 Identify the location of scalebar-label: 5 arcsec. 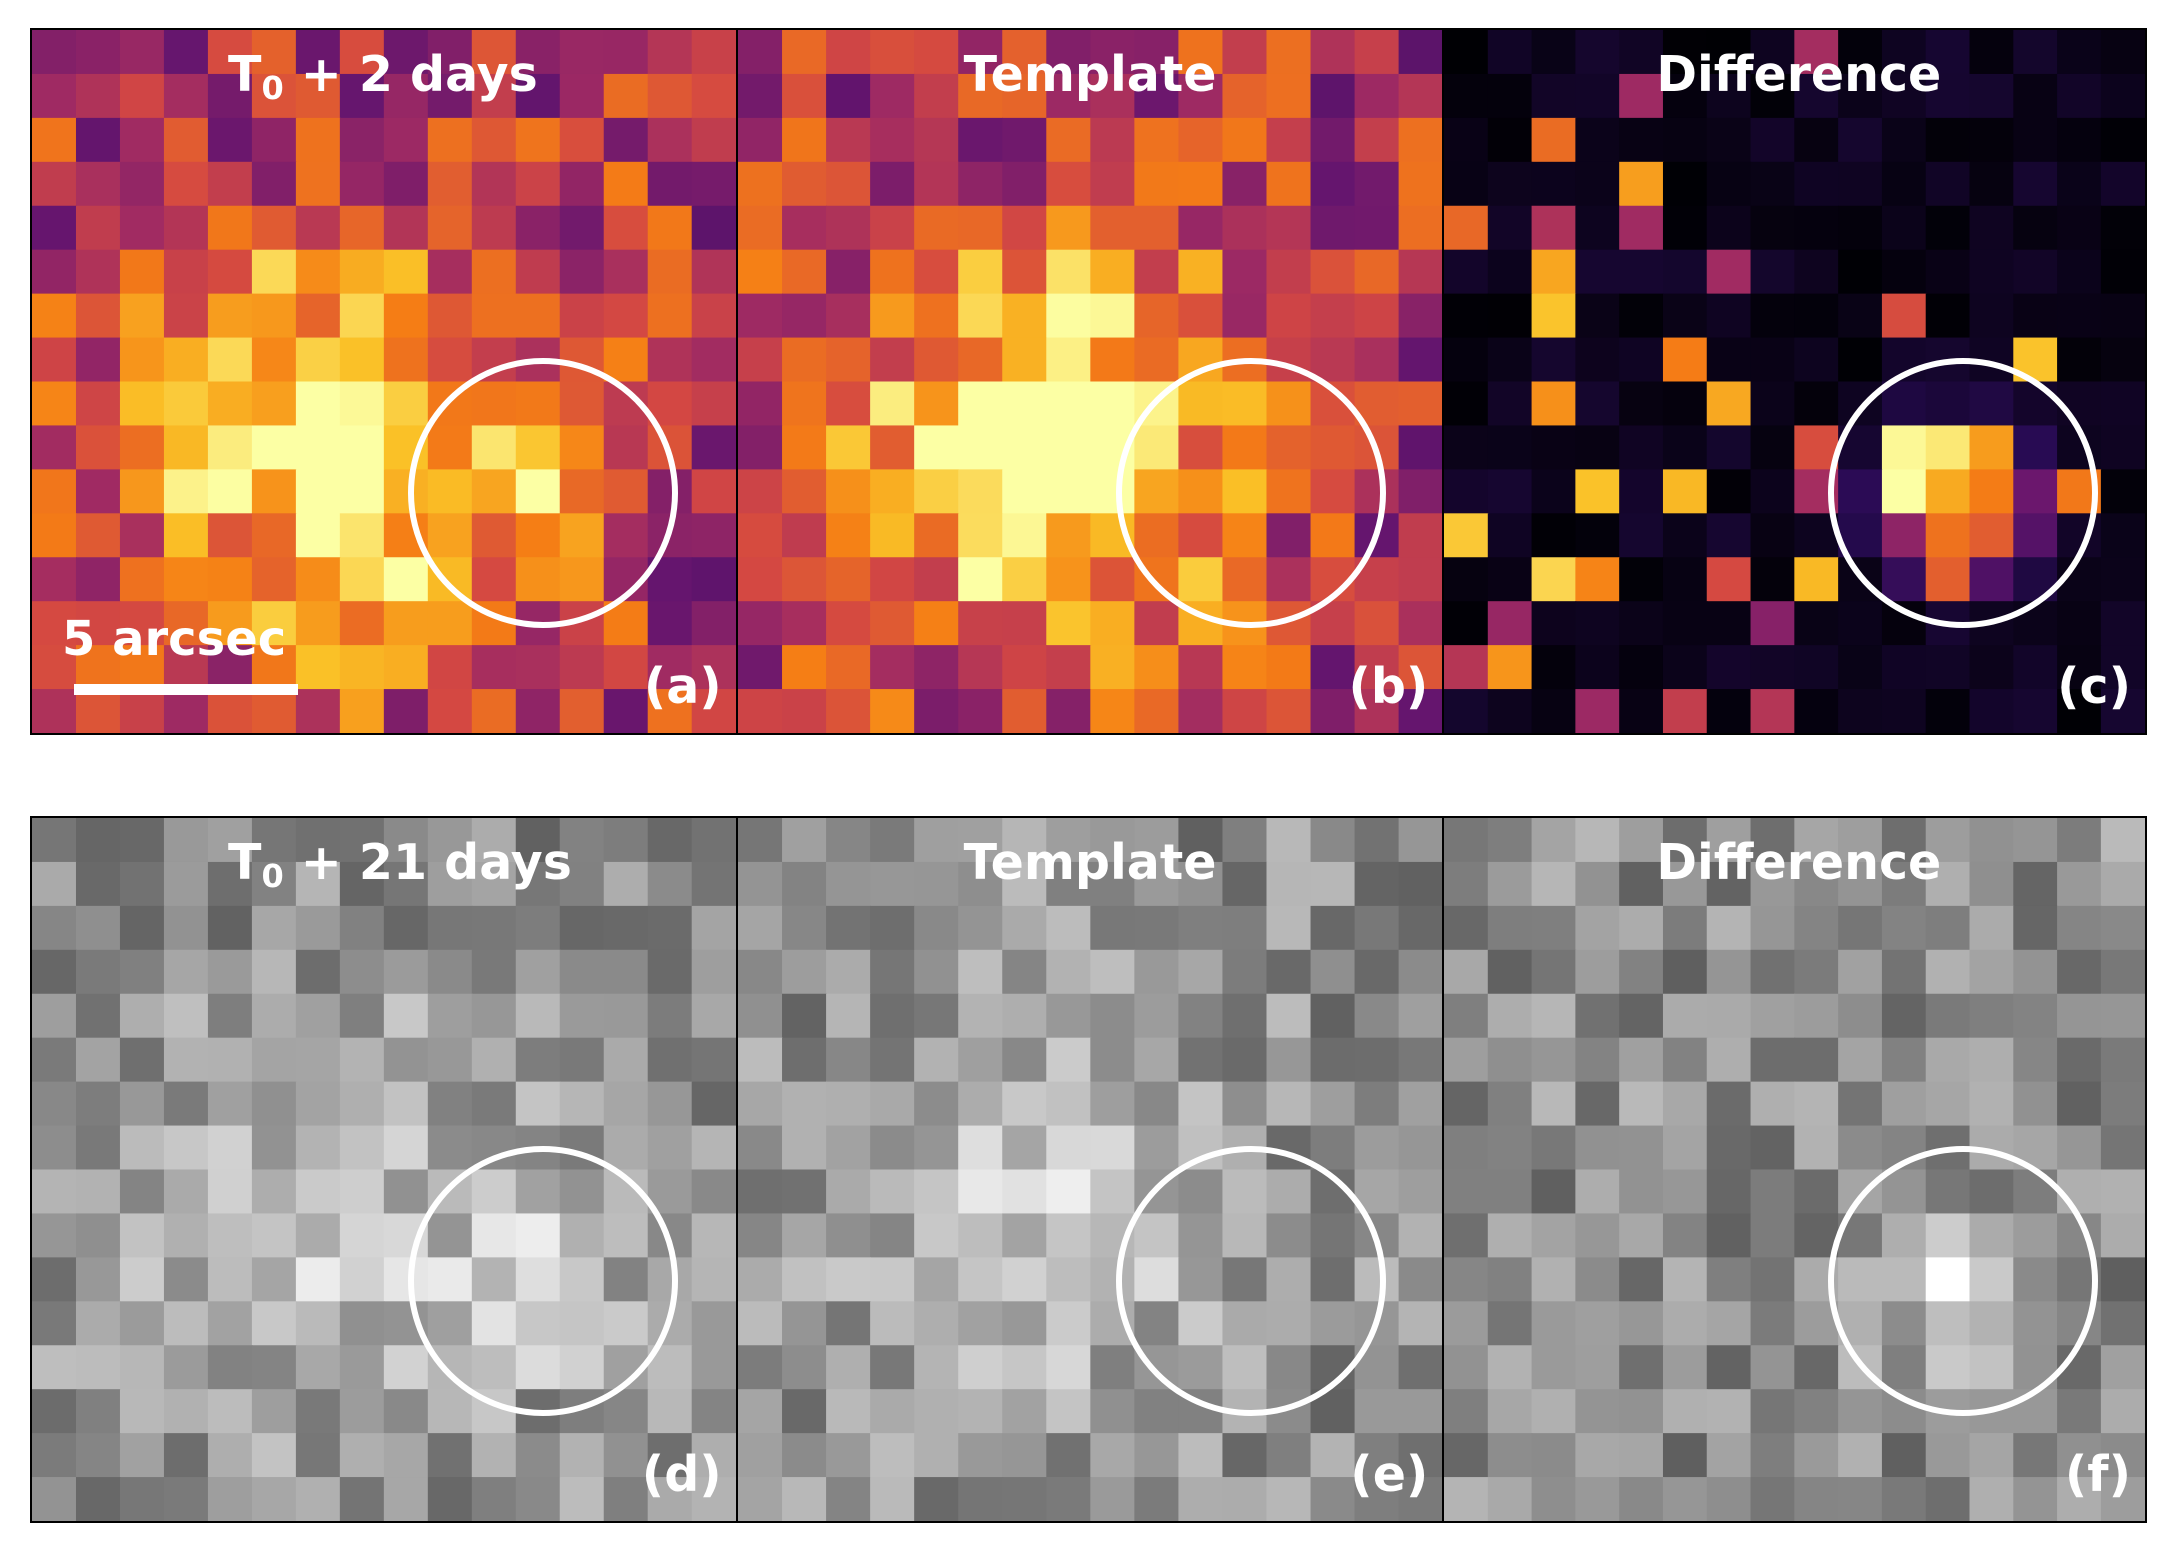
(174, 639).